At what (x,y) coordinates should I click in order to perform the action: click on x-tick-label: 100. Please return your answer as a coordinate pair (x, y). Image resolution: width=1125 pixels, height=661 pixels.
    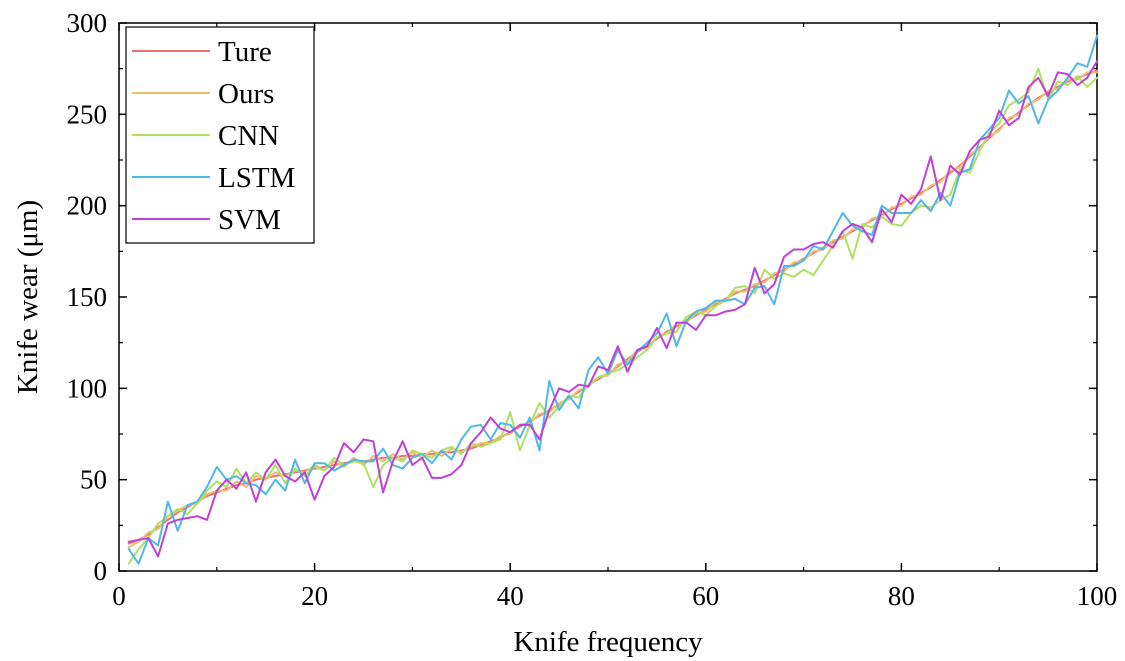
    Looking at the image, I should click on (1097, 596).